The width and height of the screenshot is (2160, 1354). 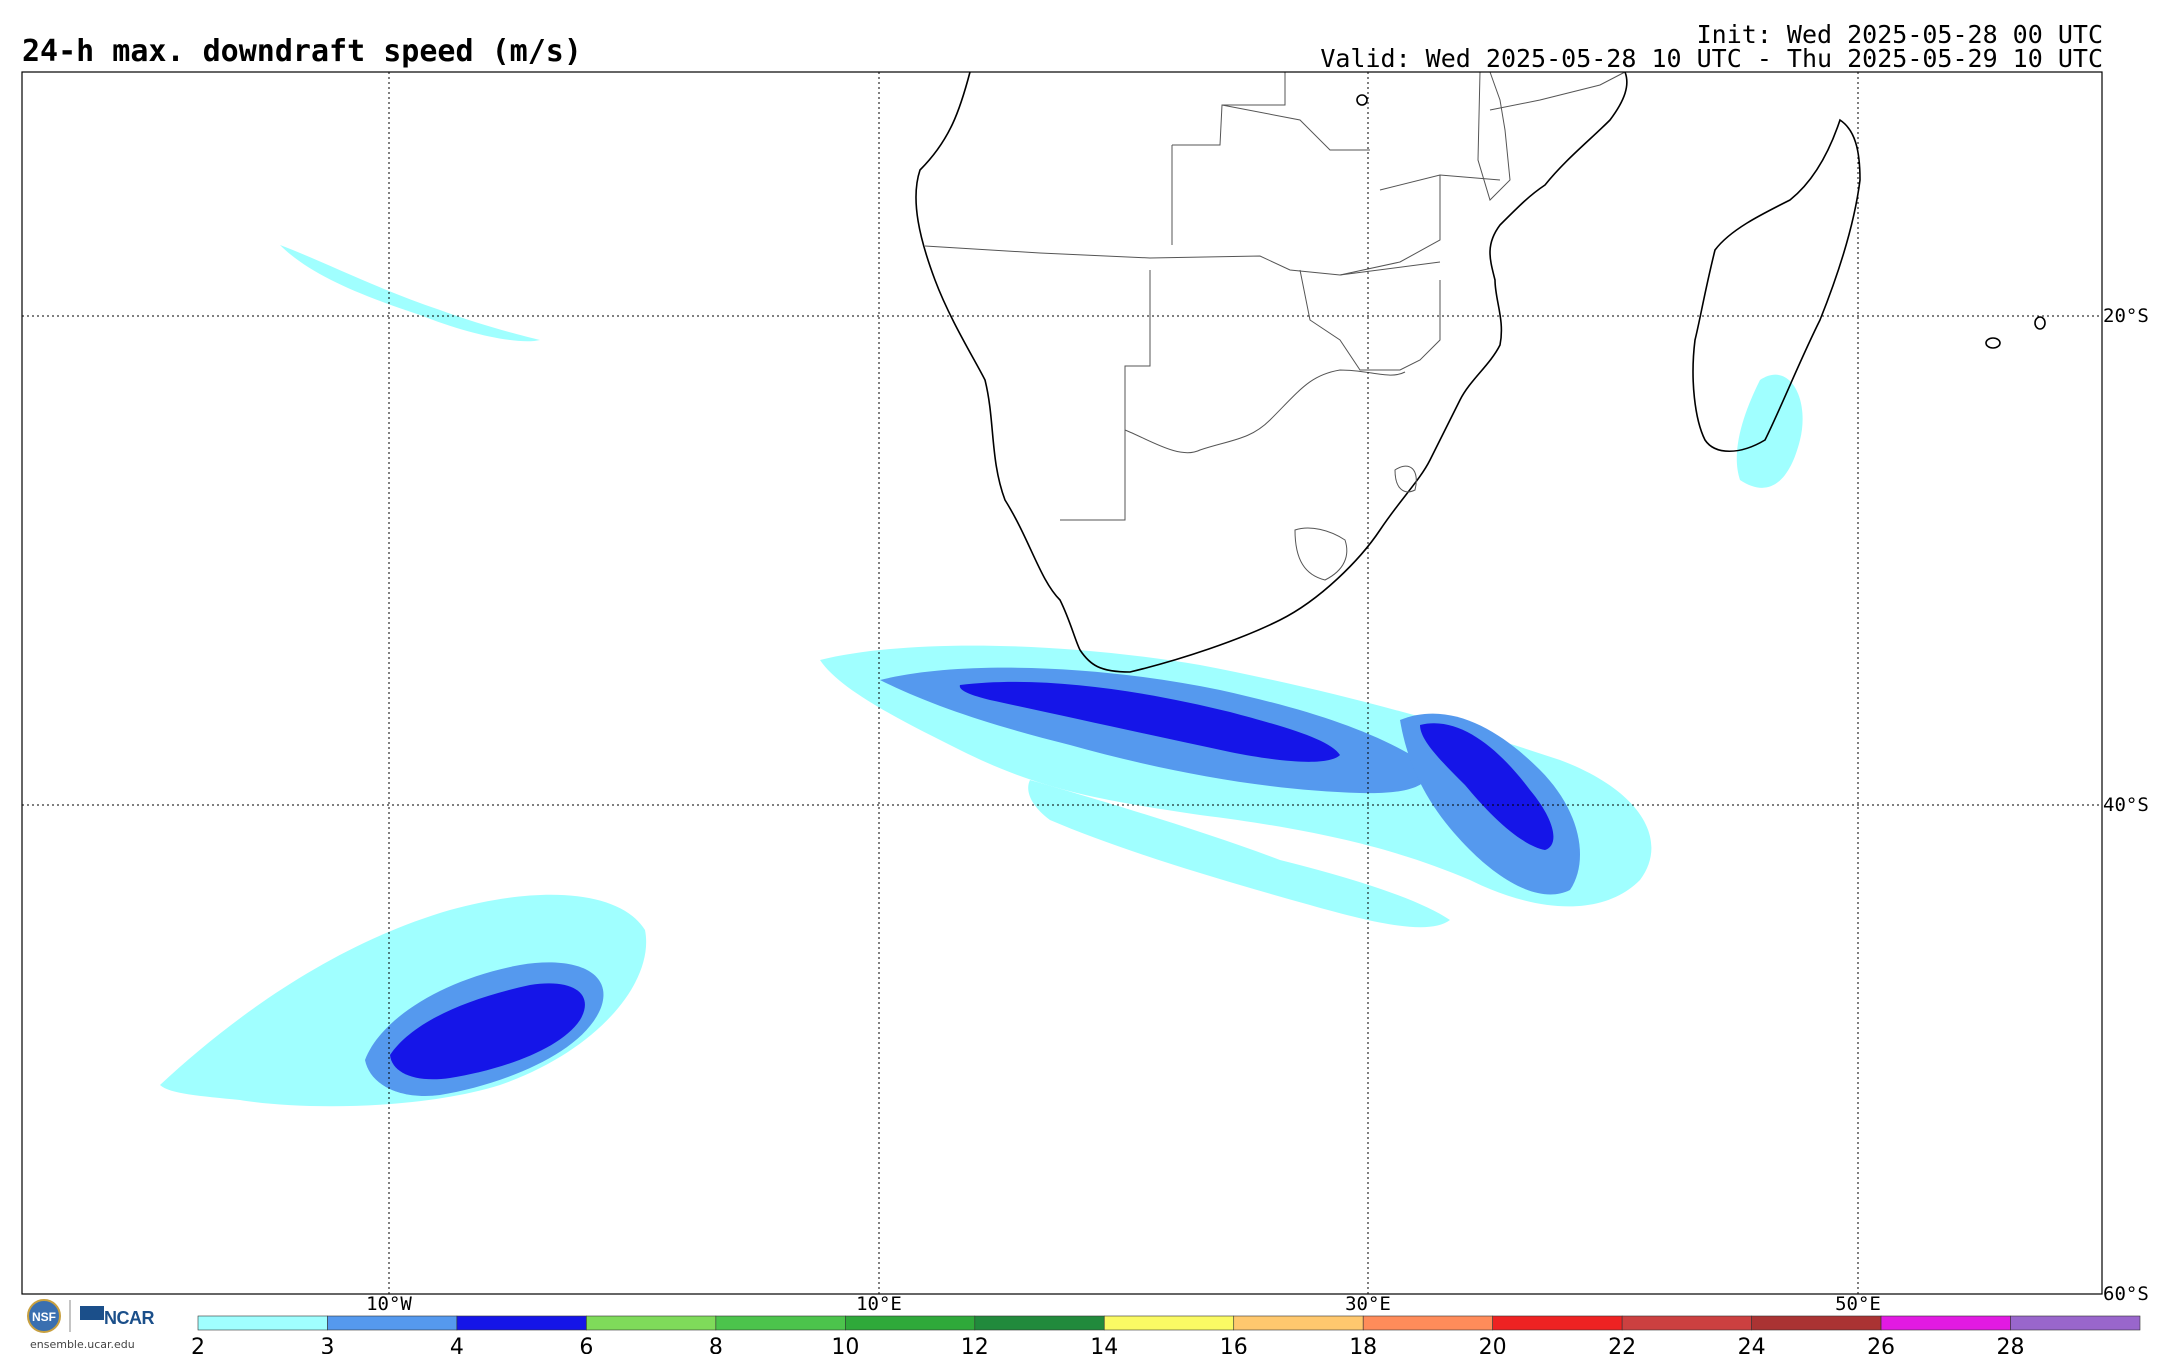 What do you see at coordinates (586, 1344) in the screenshot?
I see `colorbar-tick-label: 6` at bounding box center [586, 1344].